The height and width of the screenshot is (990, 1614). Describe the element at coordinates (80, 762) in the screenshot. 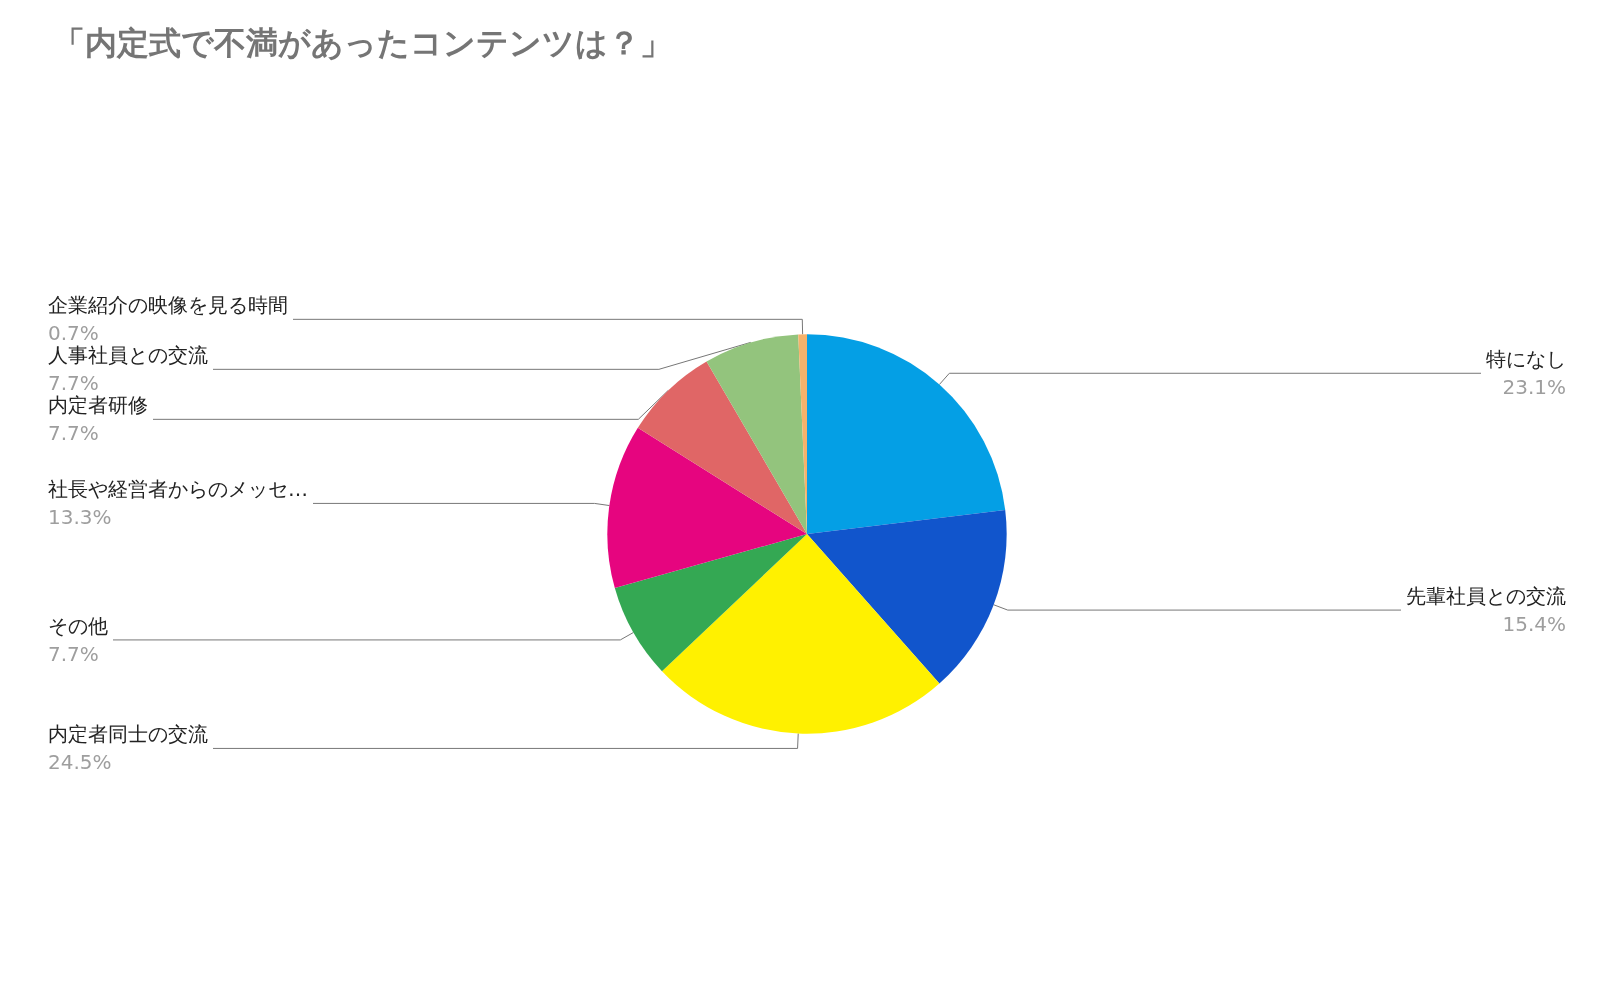

I see `data-label: 24.5%` at that location.